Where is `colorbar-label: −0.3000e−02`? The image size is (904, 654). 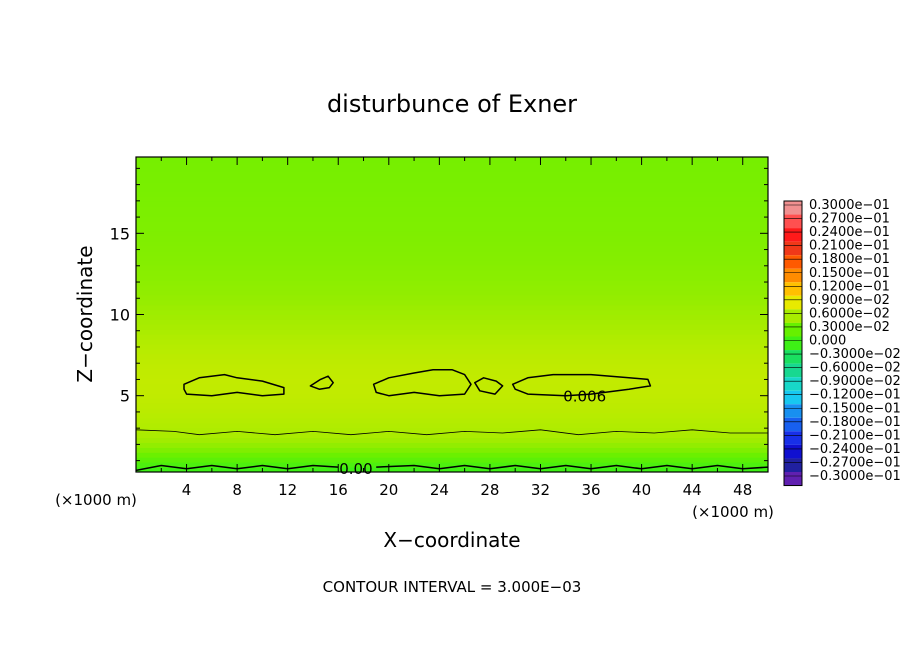
colorbar-label: −0.3000e−02 is located at coordinates (855, 354).